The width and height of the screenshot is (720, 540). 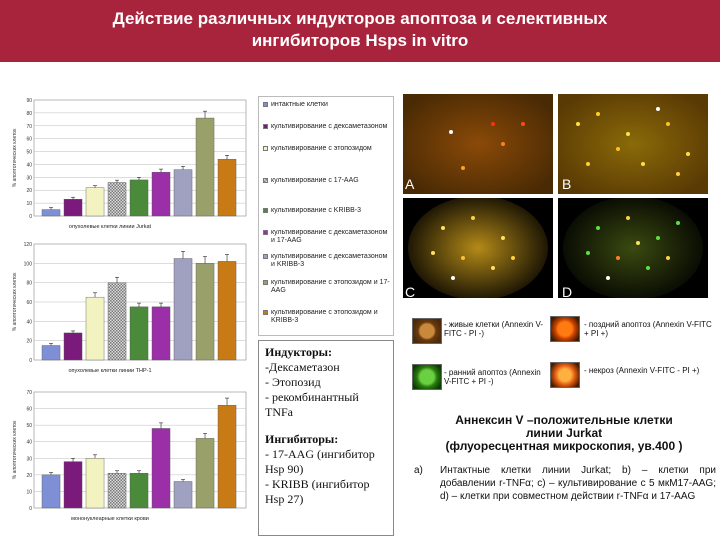 I want to click on legend-item: культивирование с KRIBB-3, so click(x=328, y=211).